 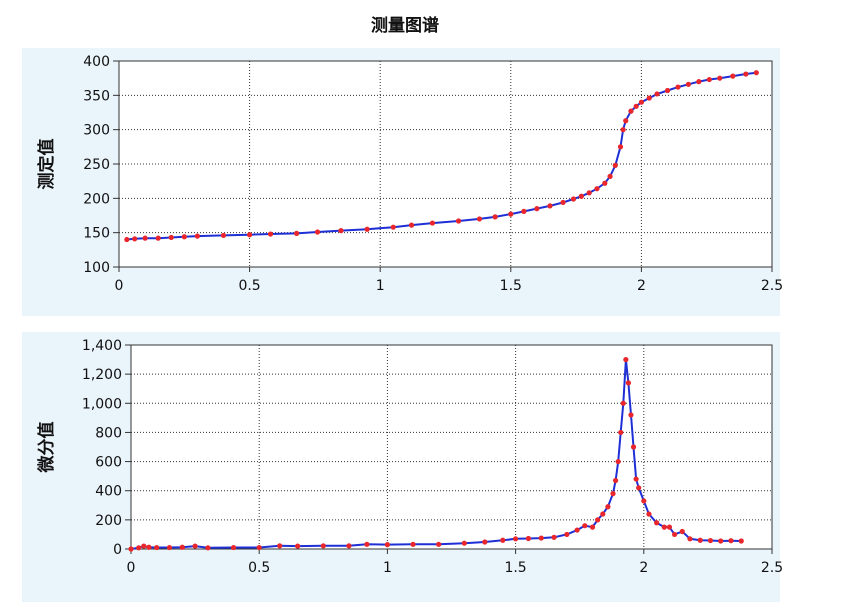 What do you see at coordinates (387, 568) in the screenshot?
I see `x-tick-label: 1` at bounding box center [387, 568].